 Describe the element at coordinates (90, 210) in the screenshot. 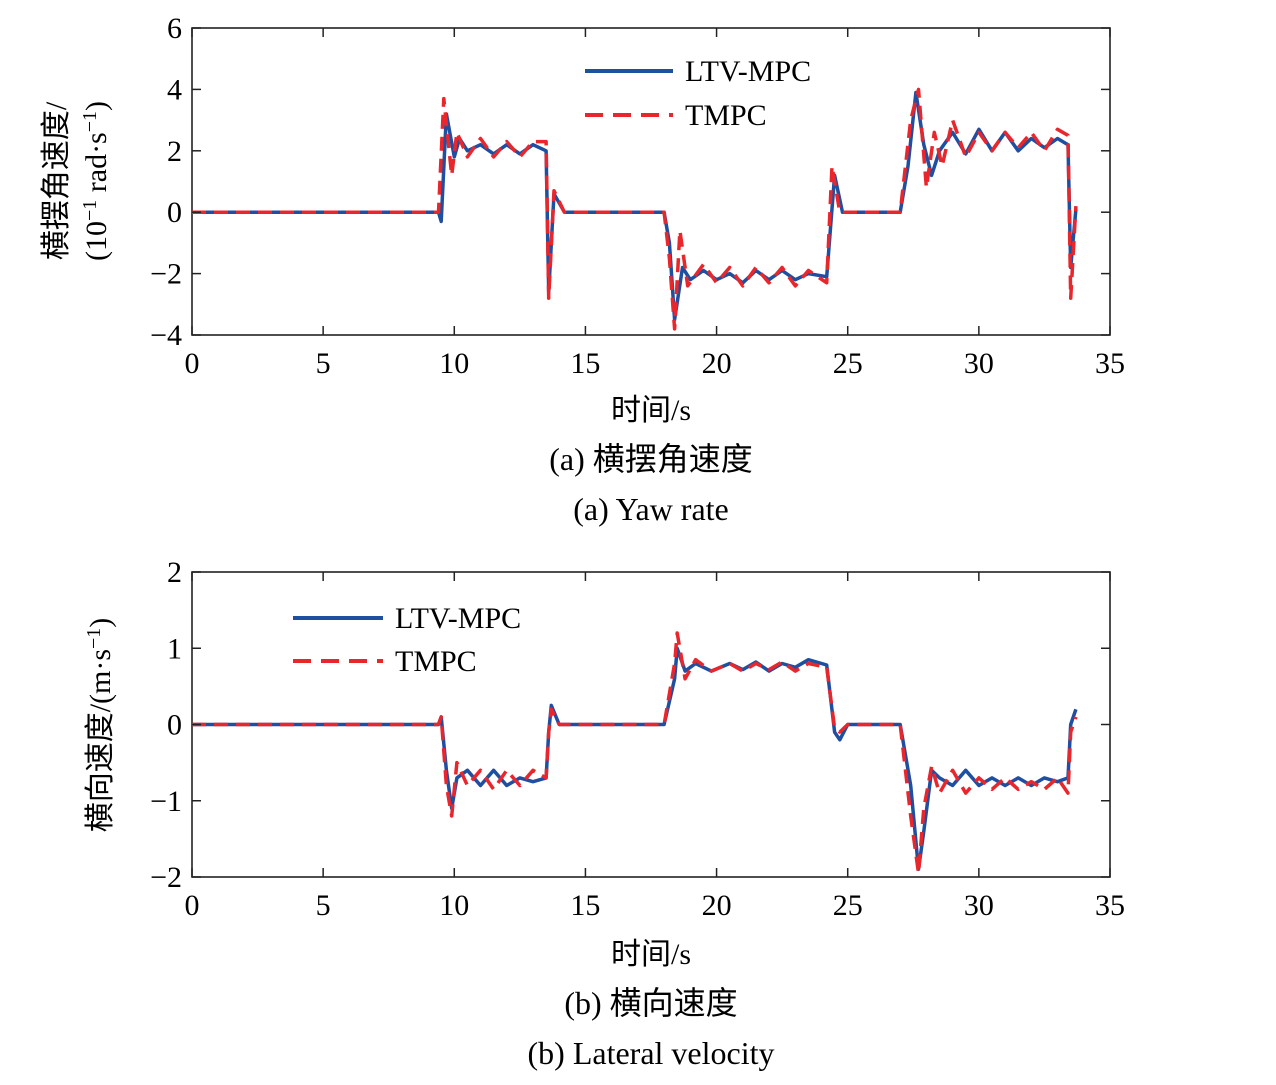

I see `y-axis-label-a-sup1: −1` at that location.